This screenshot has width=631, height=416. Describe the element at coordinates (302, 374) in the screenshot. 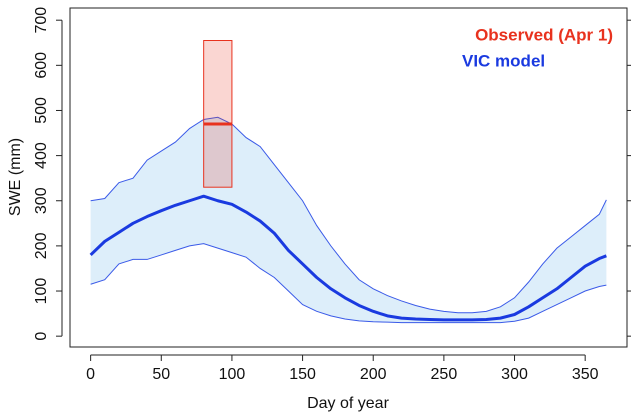

I see `x-tick-label: 150` at that location.